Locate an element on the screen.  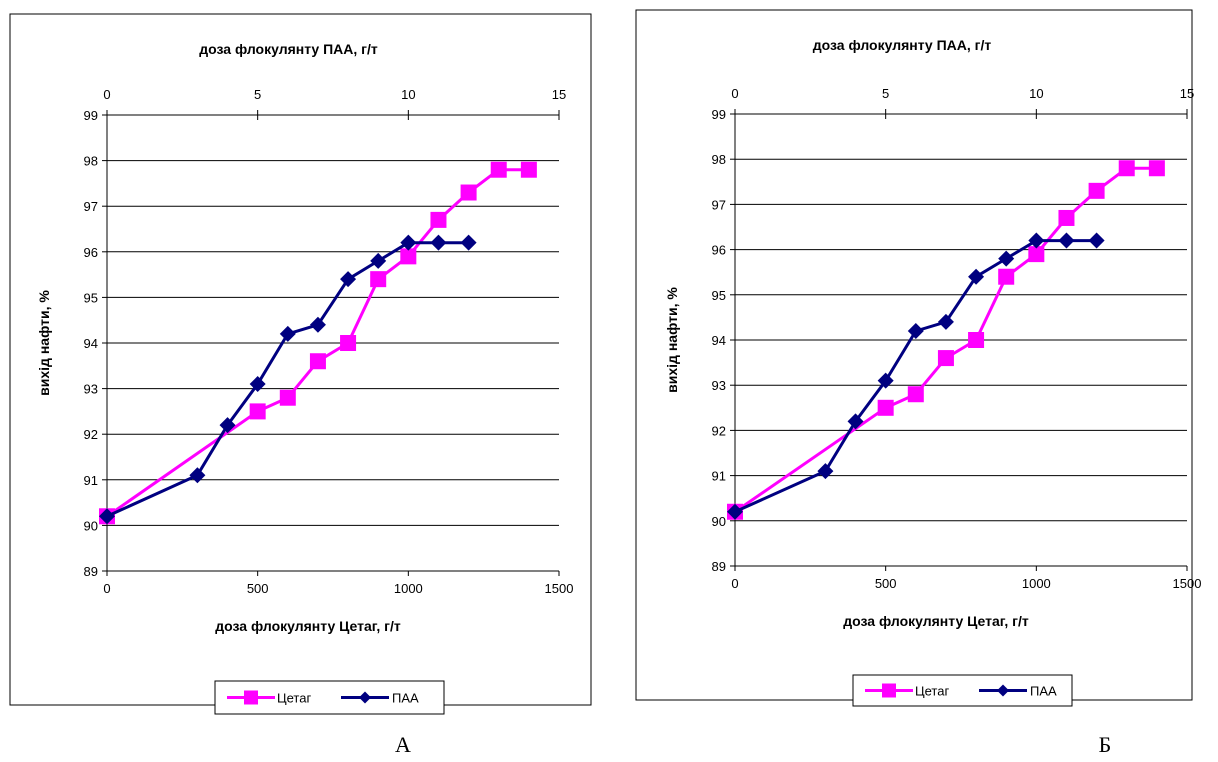
panel-caption: А is located at coordinates (403, 744).